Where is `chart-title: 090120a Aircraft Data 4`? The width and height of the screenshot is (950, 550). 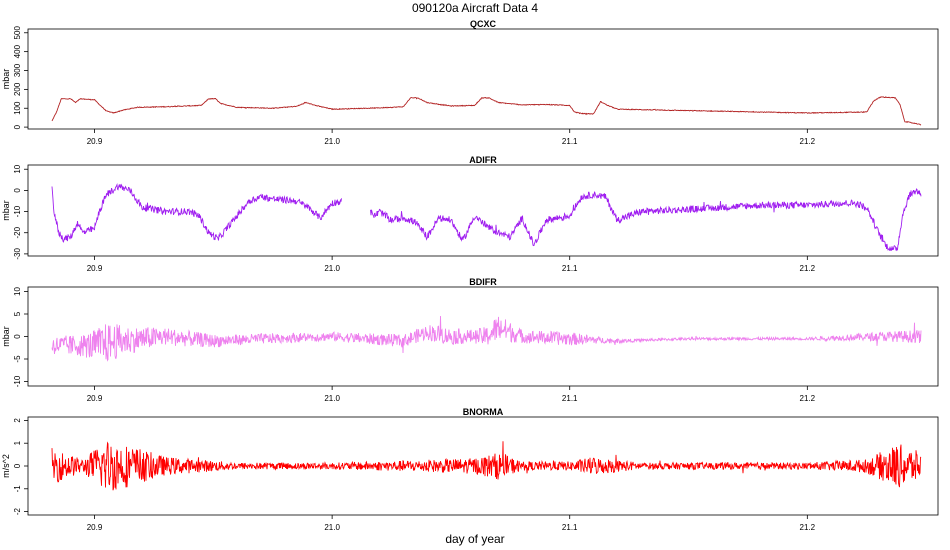
chart-title: 090120a Aircraft Data 4 is located at coordinates (475, 8).